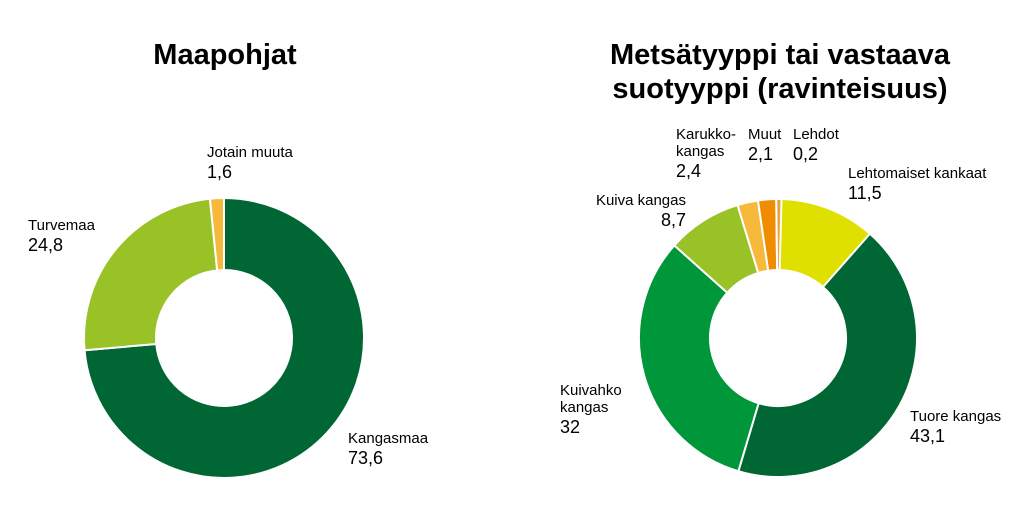  What do you see at coordinates (220, 172) in the screenshot?
I see `slice-value: 1,6` at bounding box center [220, 172].